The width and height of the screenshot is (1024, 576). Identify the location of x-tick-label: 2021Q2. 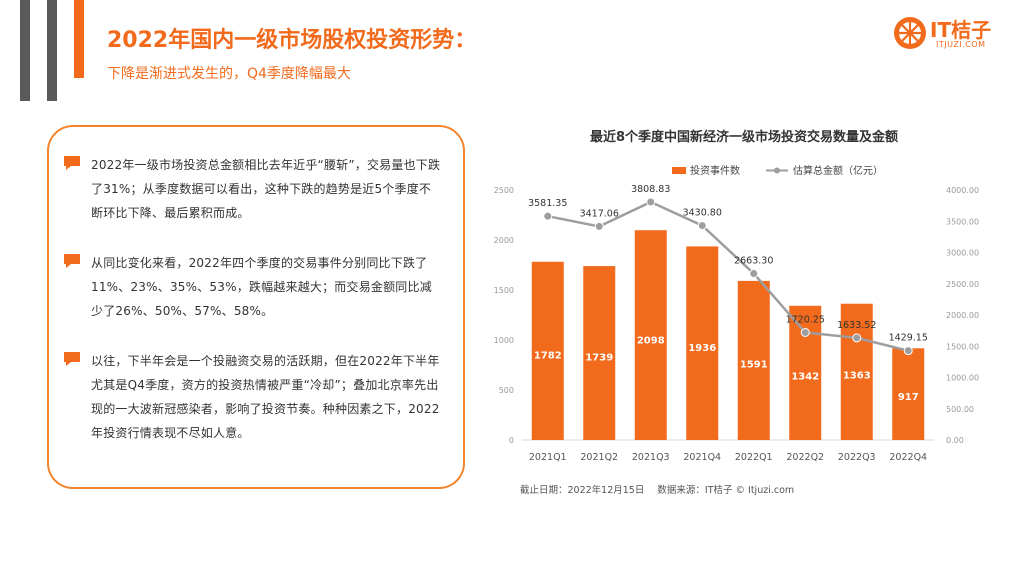
(599, 457).